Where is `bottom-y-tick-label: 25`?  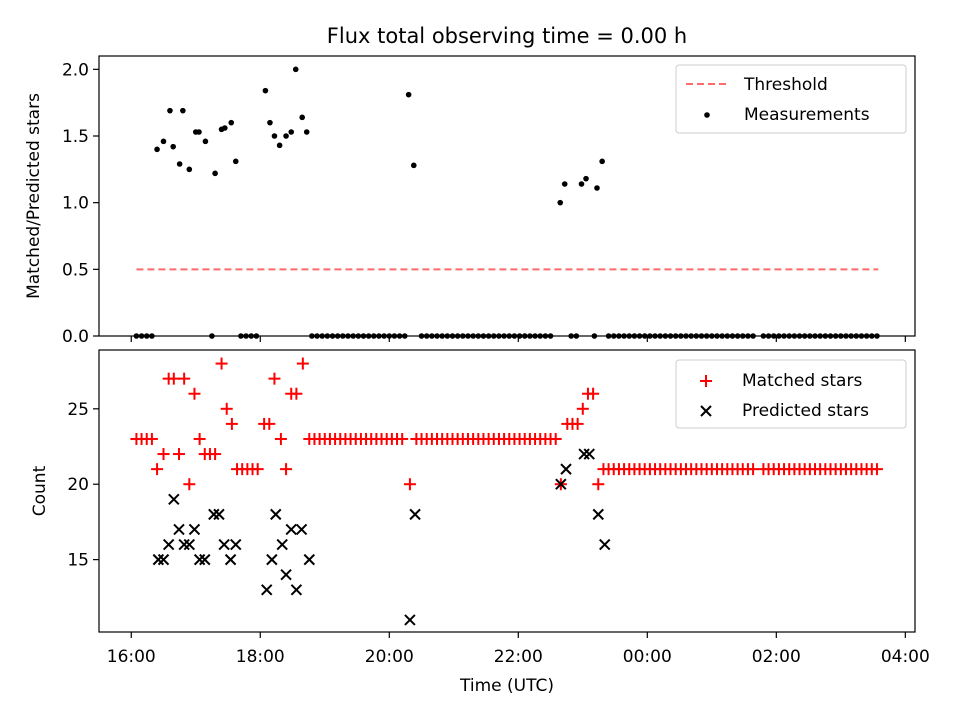 bottom-y-tick-label: 25 is located at coordinates (78, 410).